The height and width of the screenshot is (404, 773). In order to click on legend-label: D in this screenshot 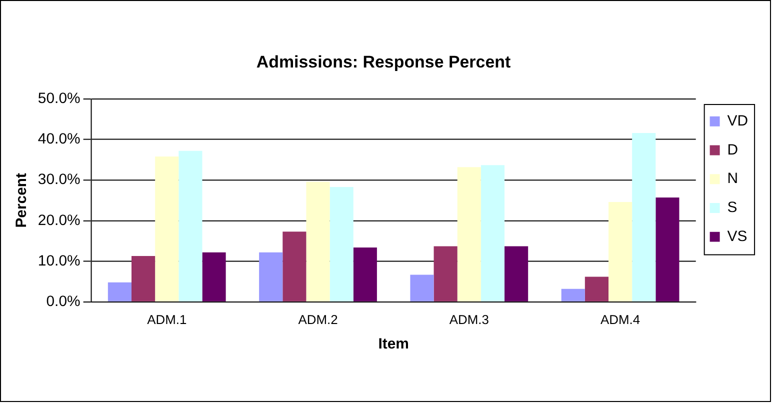, I will do `click(732, 149)`.